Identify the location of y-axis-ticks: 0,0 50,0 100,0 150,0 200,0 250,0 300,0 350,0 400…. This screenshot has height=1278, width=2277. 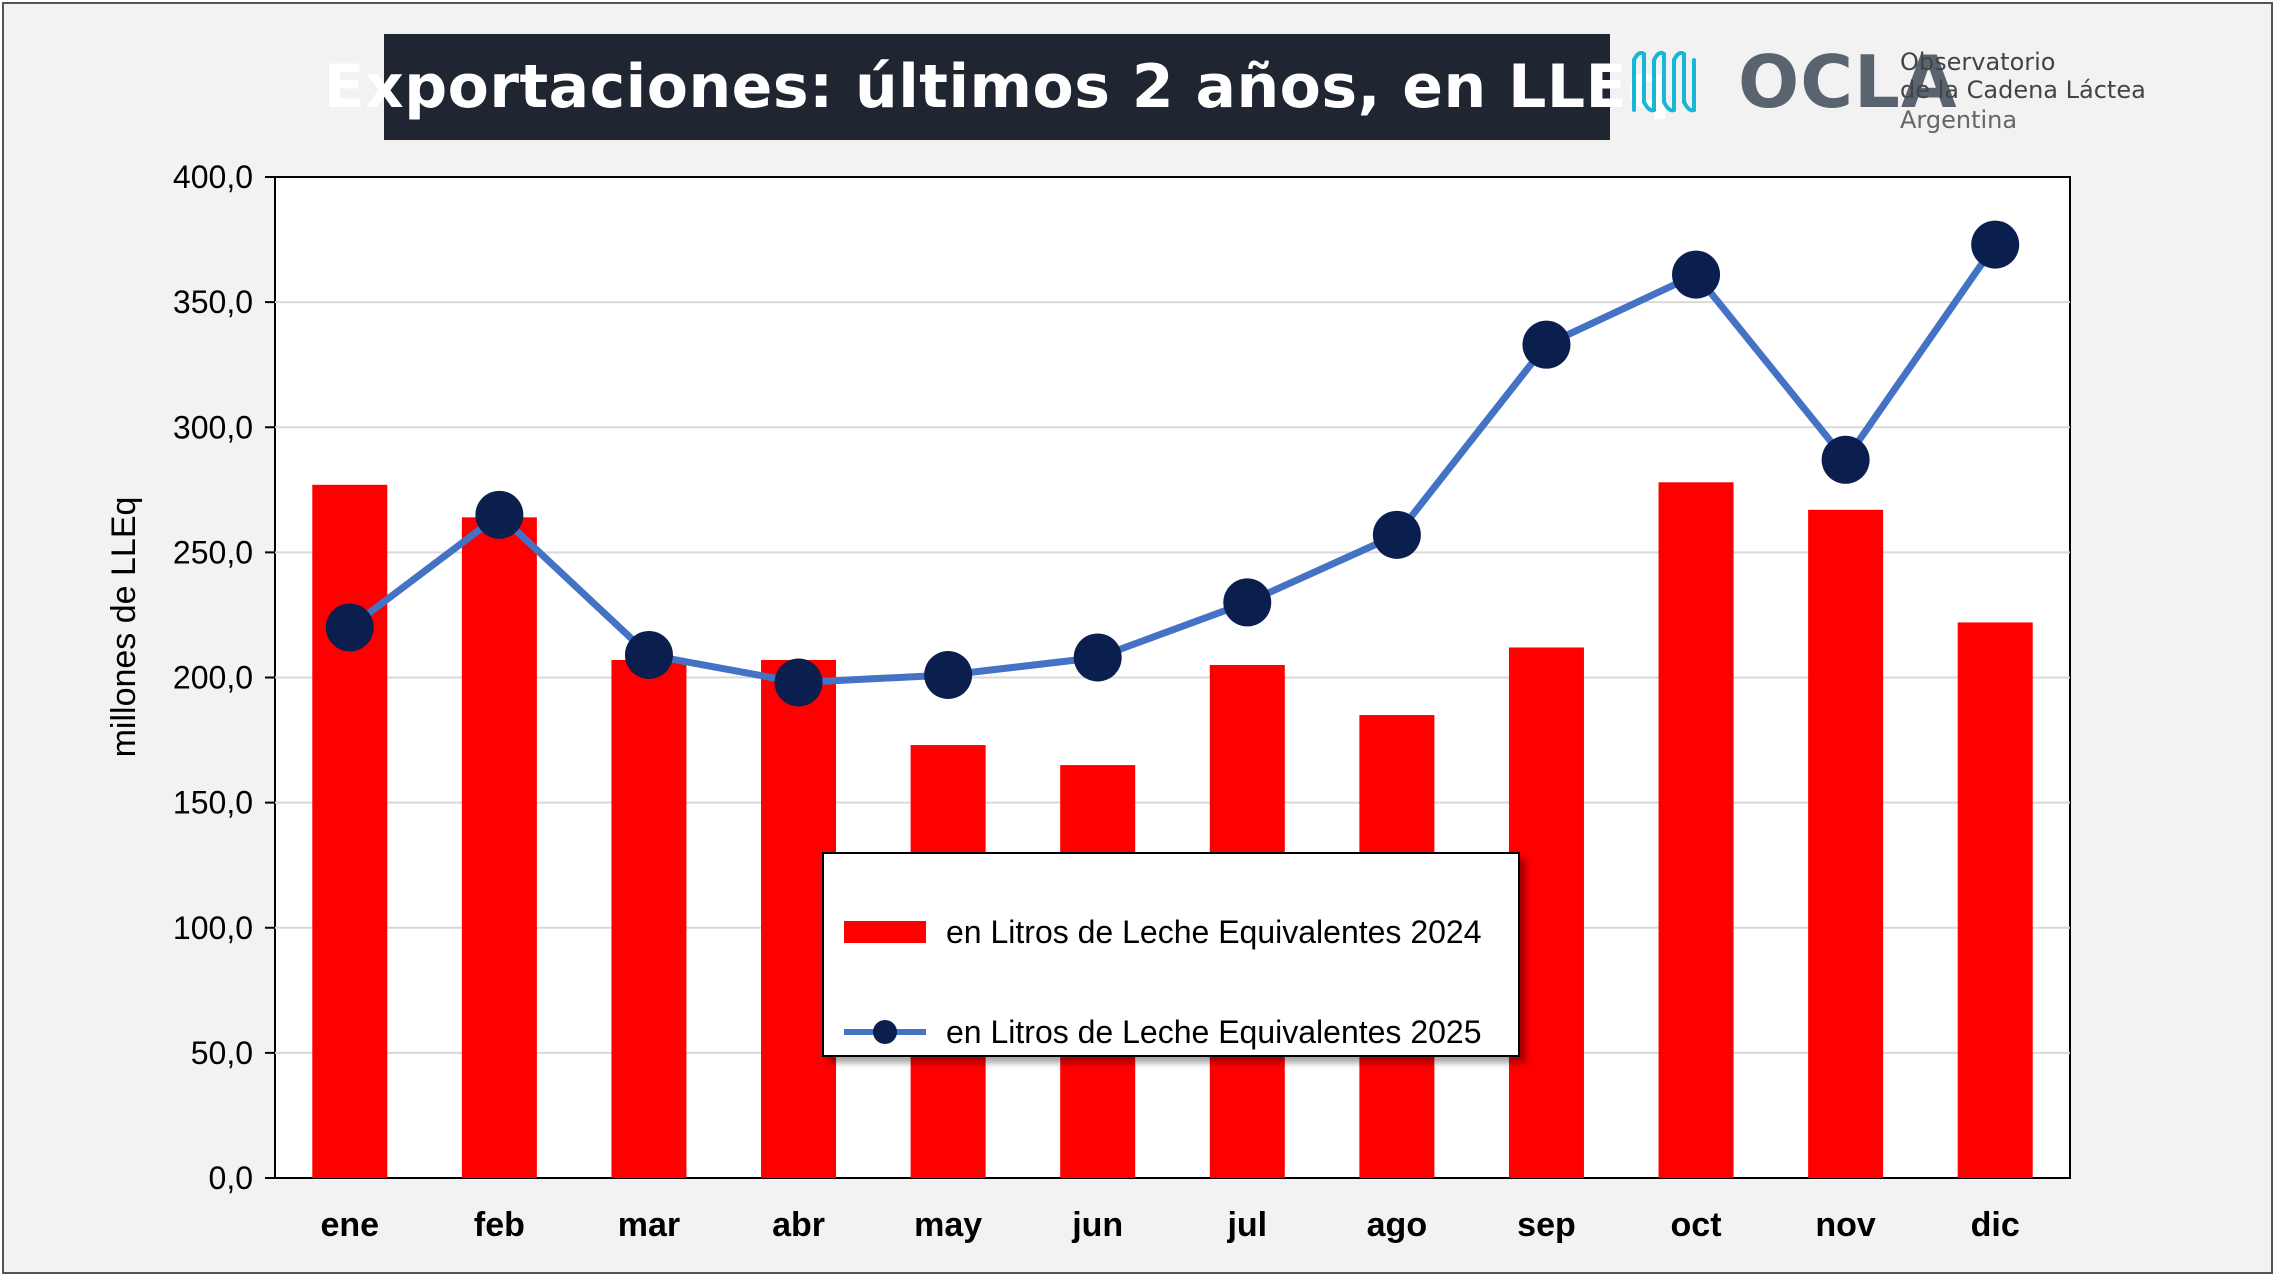
(224, 677).